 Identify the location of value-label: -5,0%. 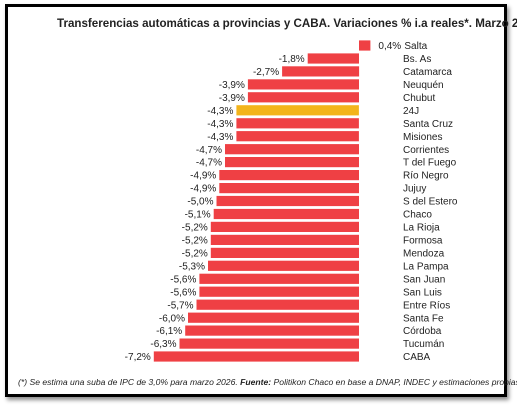
(200, 202).